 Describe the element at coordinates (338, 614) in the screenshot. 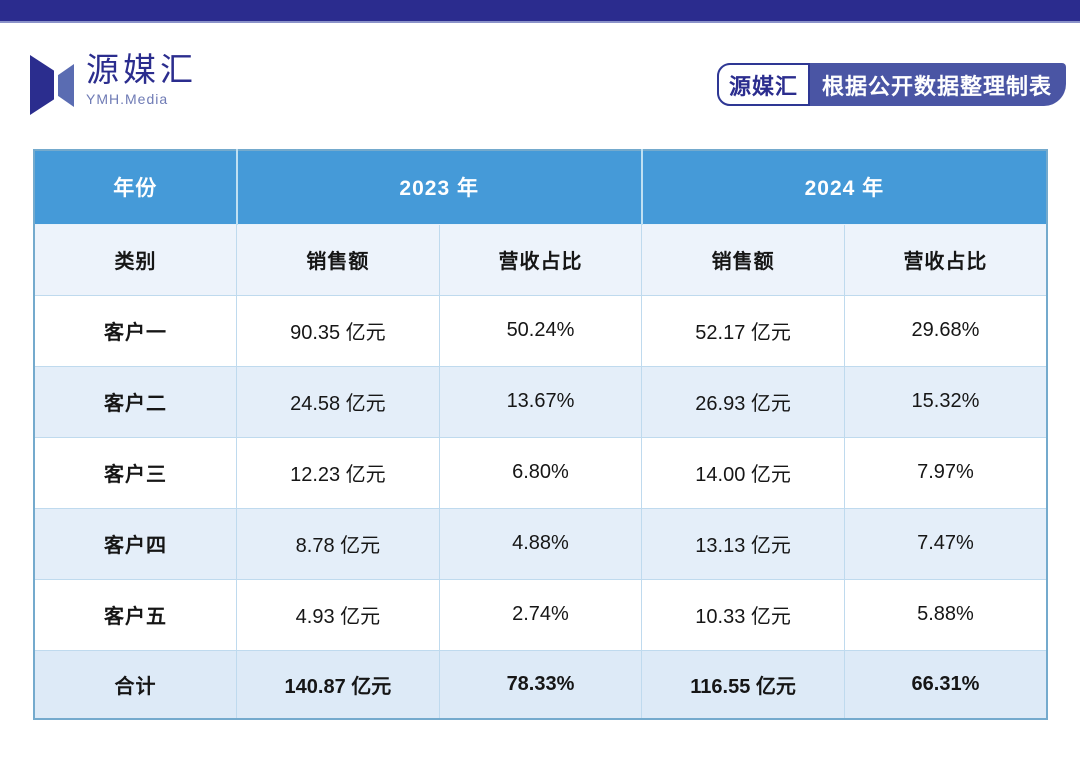

I see `sales-2023-cell: 4.93 亿元` at that location.